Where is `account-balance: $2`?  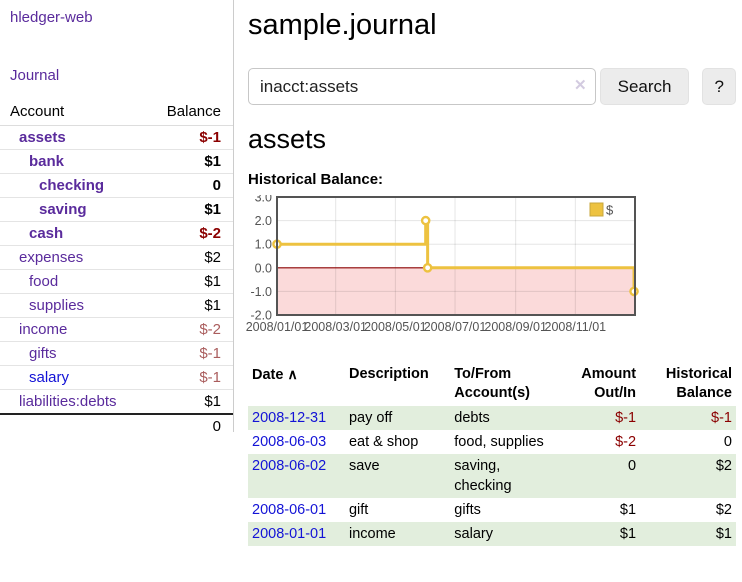
account-balance: $2 is located at coordinates (190, 257).